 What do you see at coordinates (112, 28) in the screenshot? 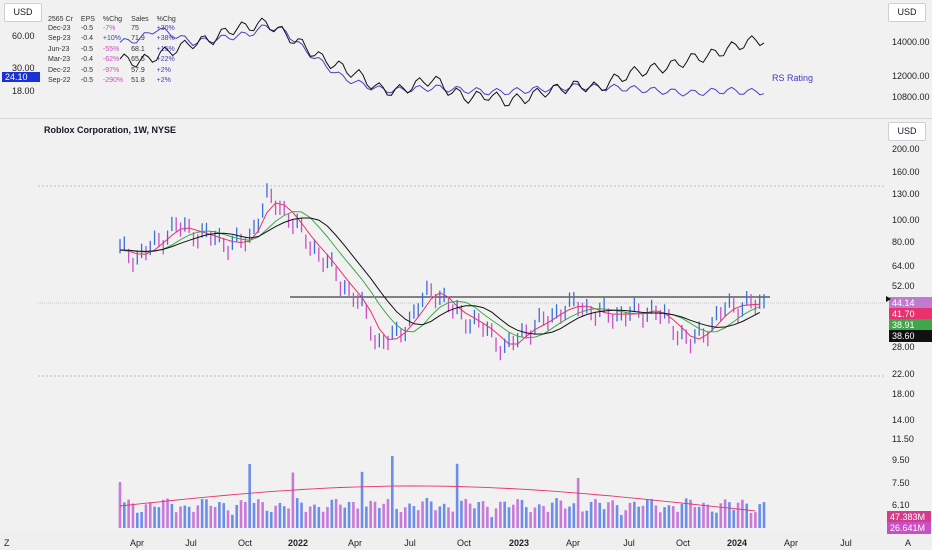
I see `fundamentals-row: Dec-23 -0.5 -7% 75 +30%` at bounding box center [112, 28].